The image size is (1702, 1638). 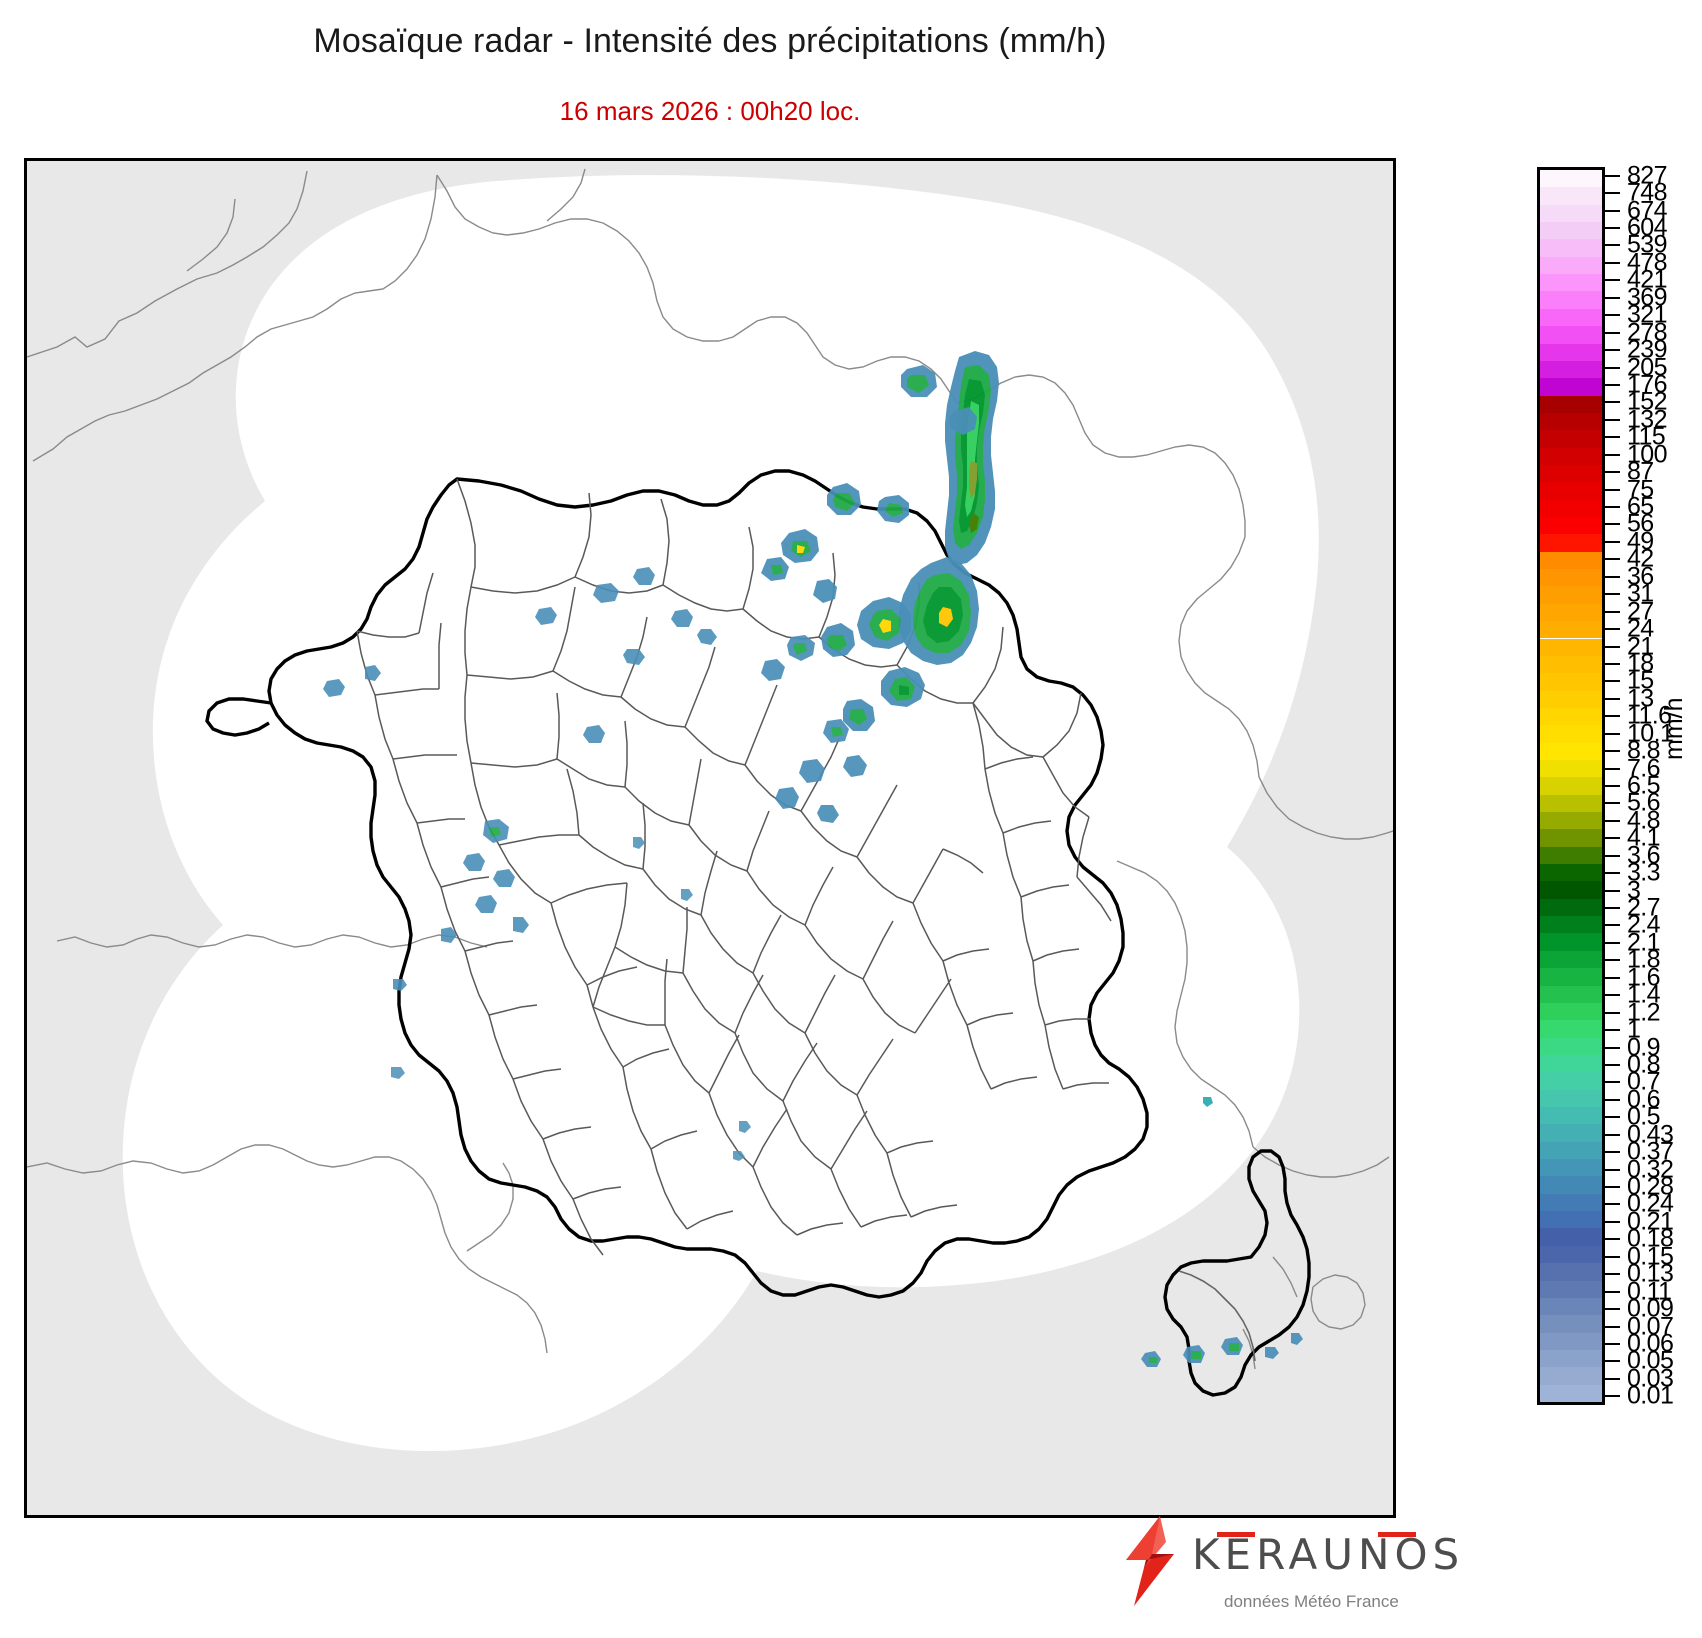 I want to click on colorbar-tick-label: 36, so click(x=1640, y=576).